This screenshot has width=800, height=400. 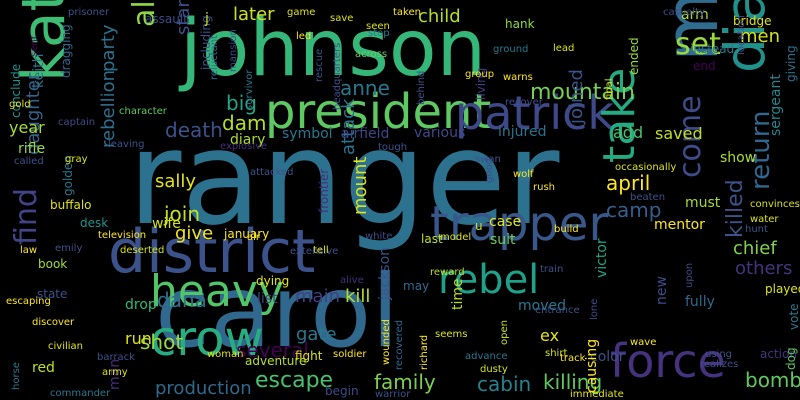 I want to click on cloud-word: year, so click(x=27, y=127).